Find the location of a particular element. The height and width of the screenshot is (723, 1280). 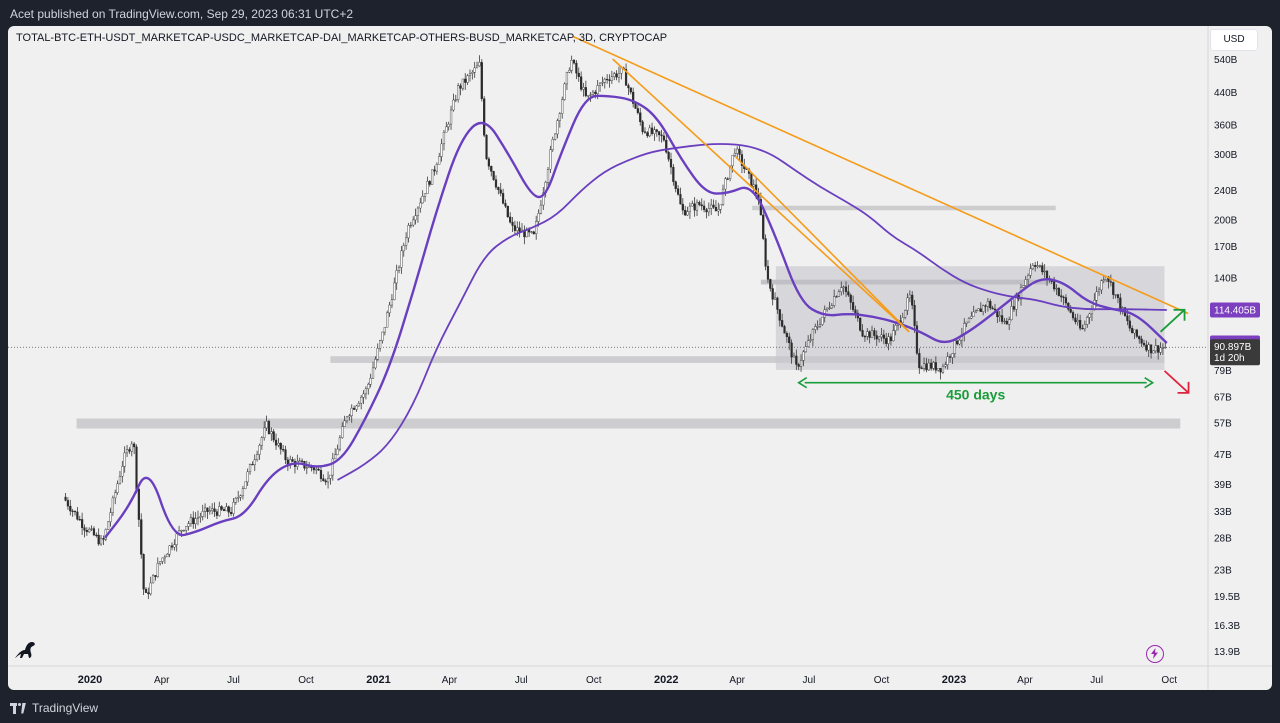

dinosaur-icon is located at coordinates (25, 649).